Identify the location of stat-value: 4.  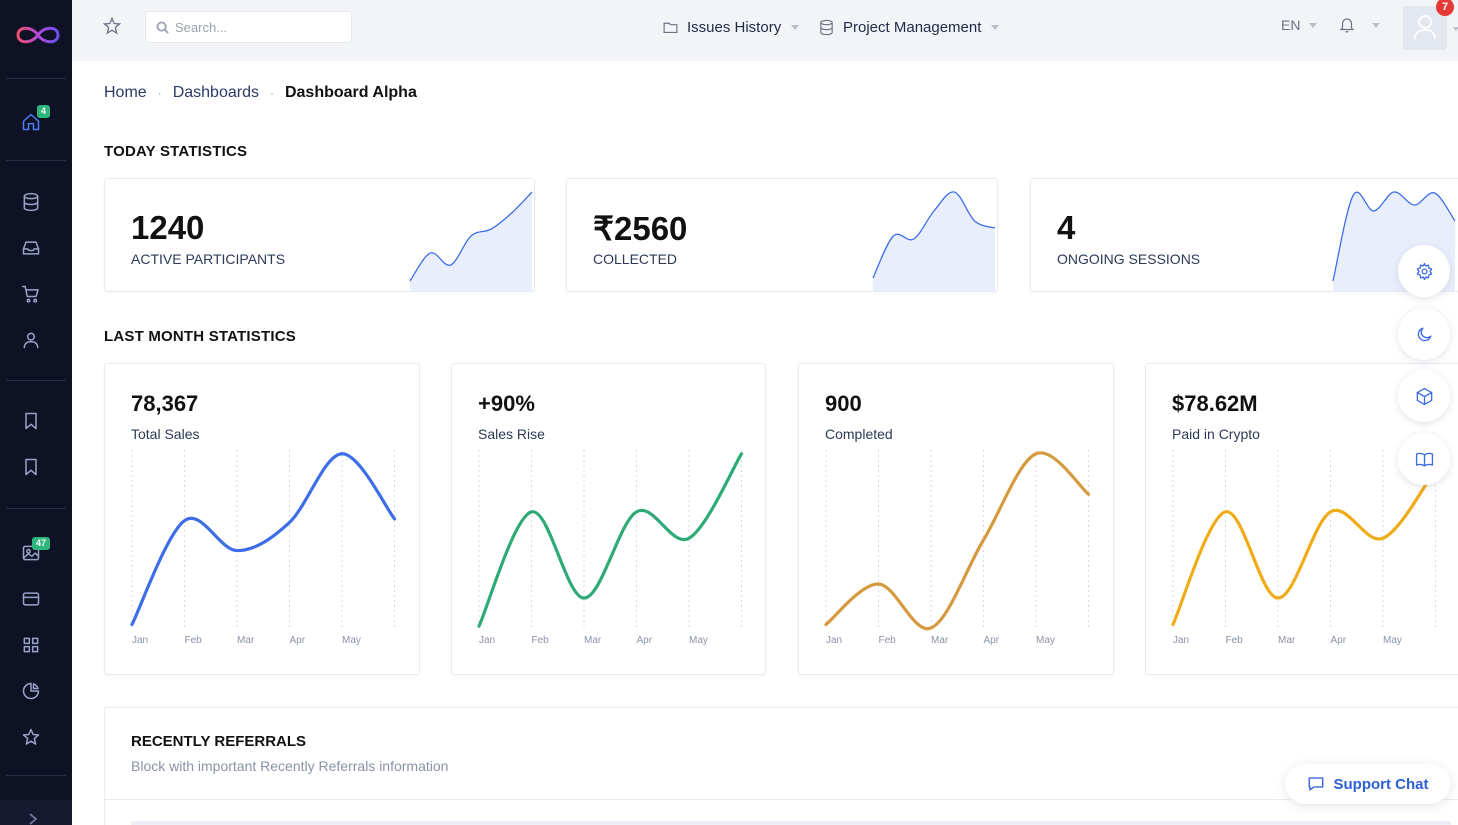
(1066, 227).